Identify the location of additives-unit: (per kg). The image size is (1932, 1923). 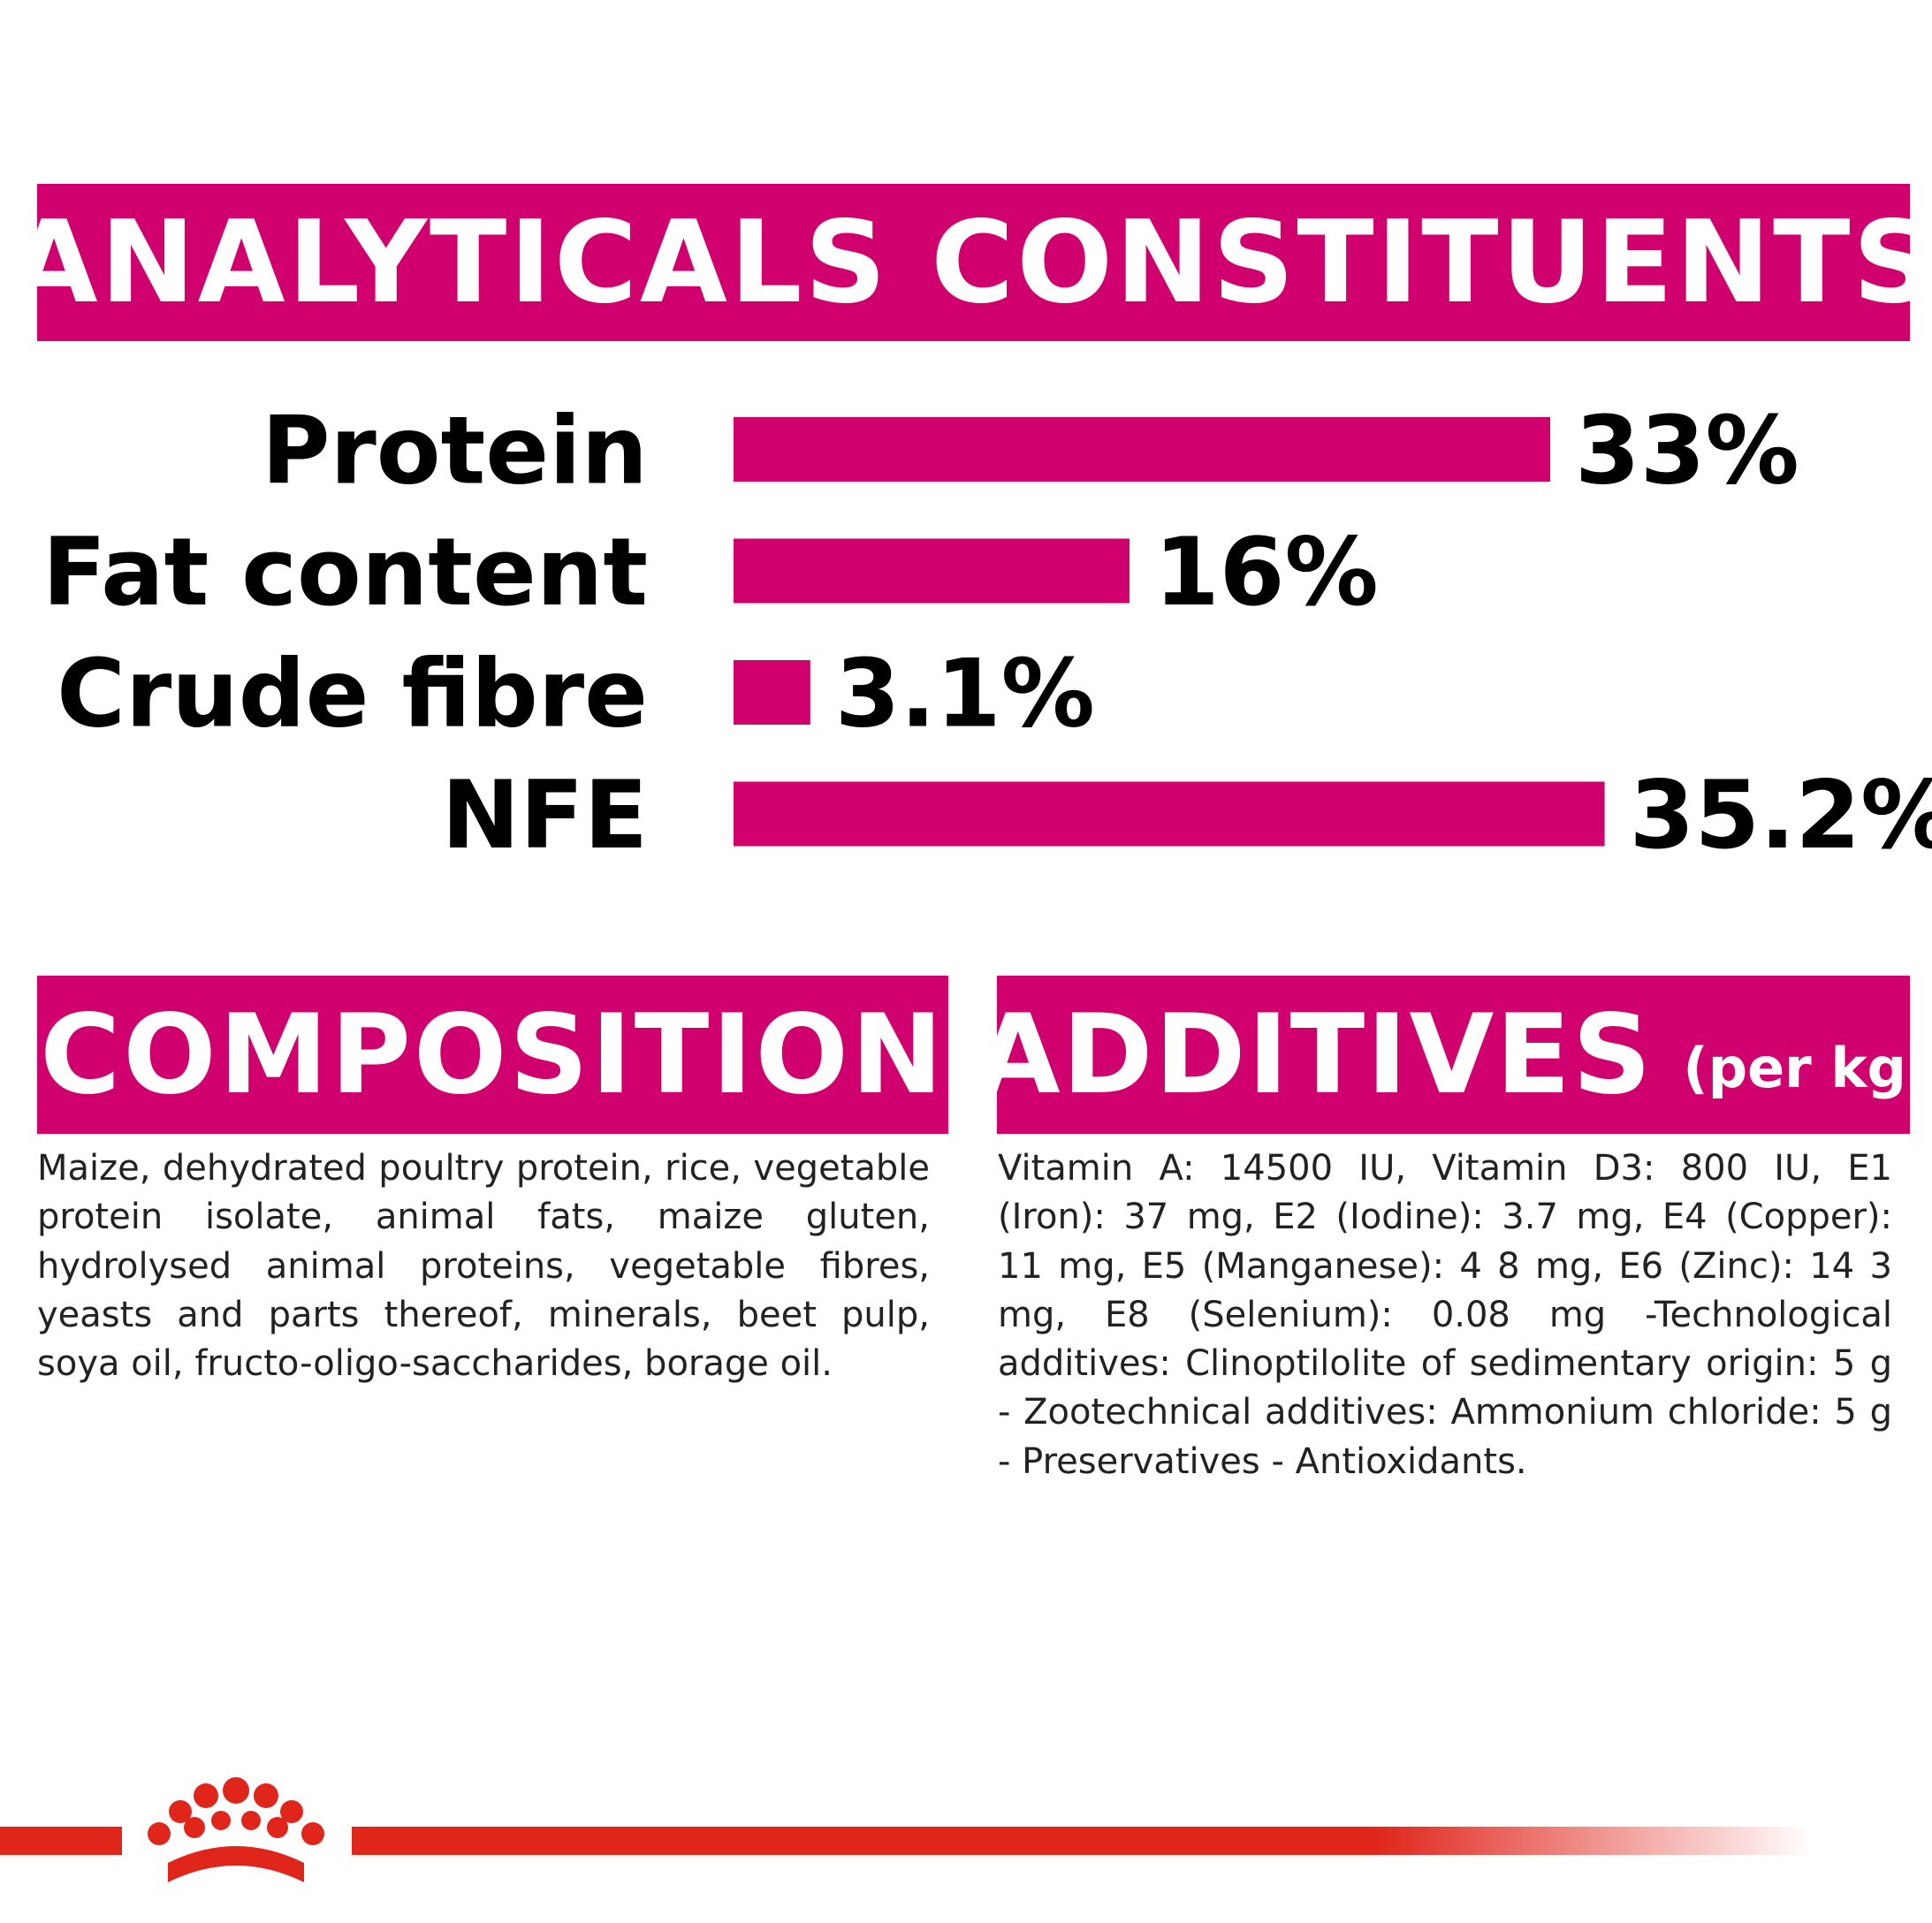
(1808, 1068).